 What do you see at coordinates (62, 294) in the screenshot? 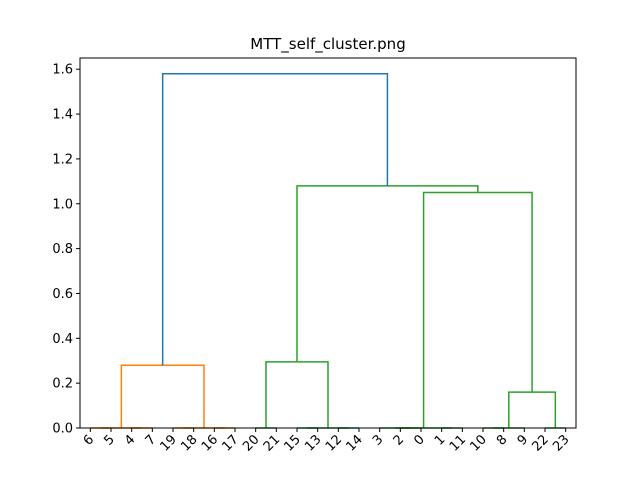
I see `y-tick-label: 0.6` at bounding box center [62, 294].